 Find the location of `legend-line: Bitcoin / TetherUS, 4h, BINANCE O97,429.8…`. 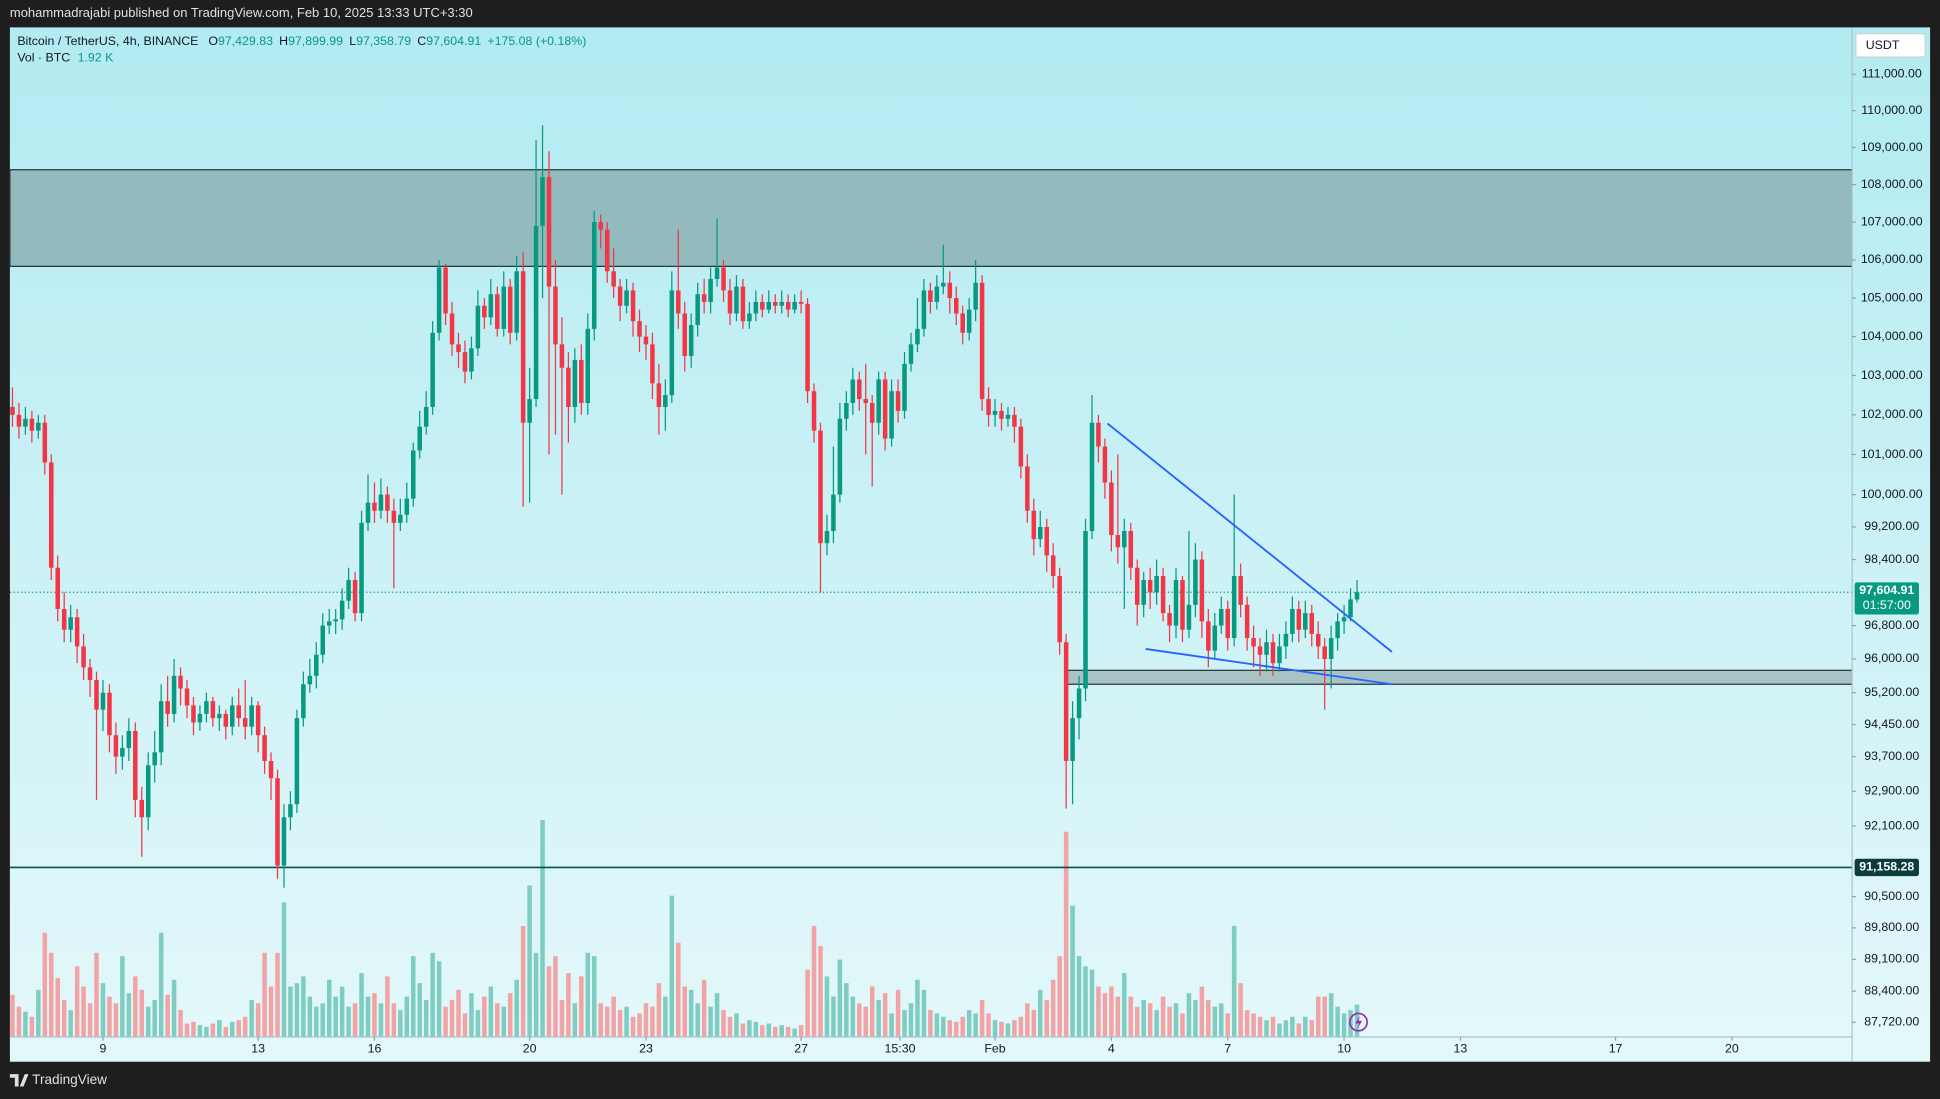

legend-line: Bitcoin / TetherUS, 4h, BINANCE O97,429.8… is located at coordinates (301, 41).